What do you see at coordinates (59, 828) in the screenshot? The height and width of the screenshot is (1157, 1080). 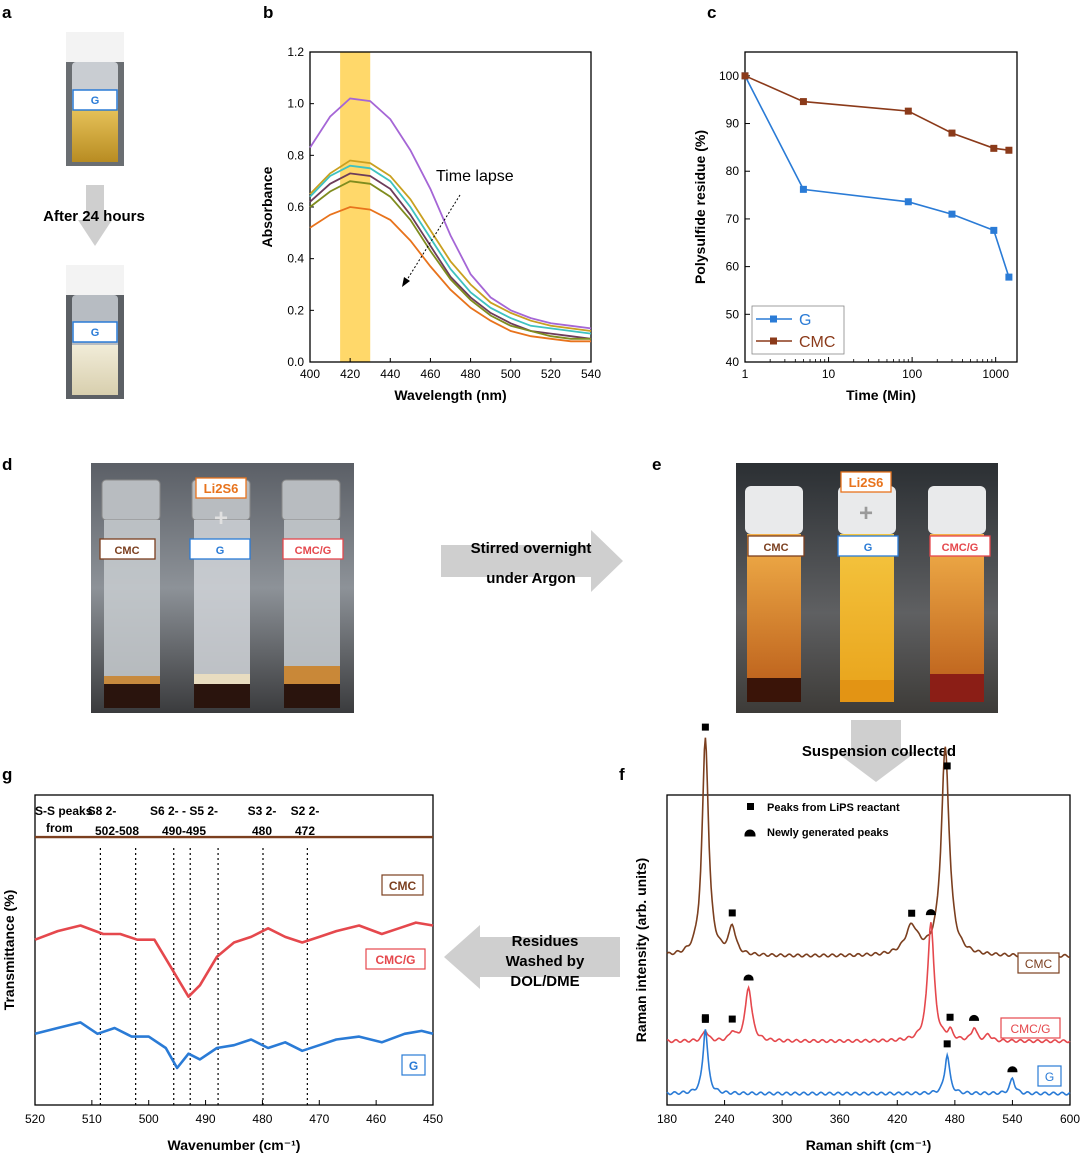 I see `ss-peaks-from: from` at bounding box center [59, 828].